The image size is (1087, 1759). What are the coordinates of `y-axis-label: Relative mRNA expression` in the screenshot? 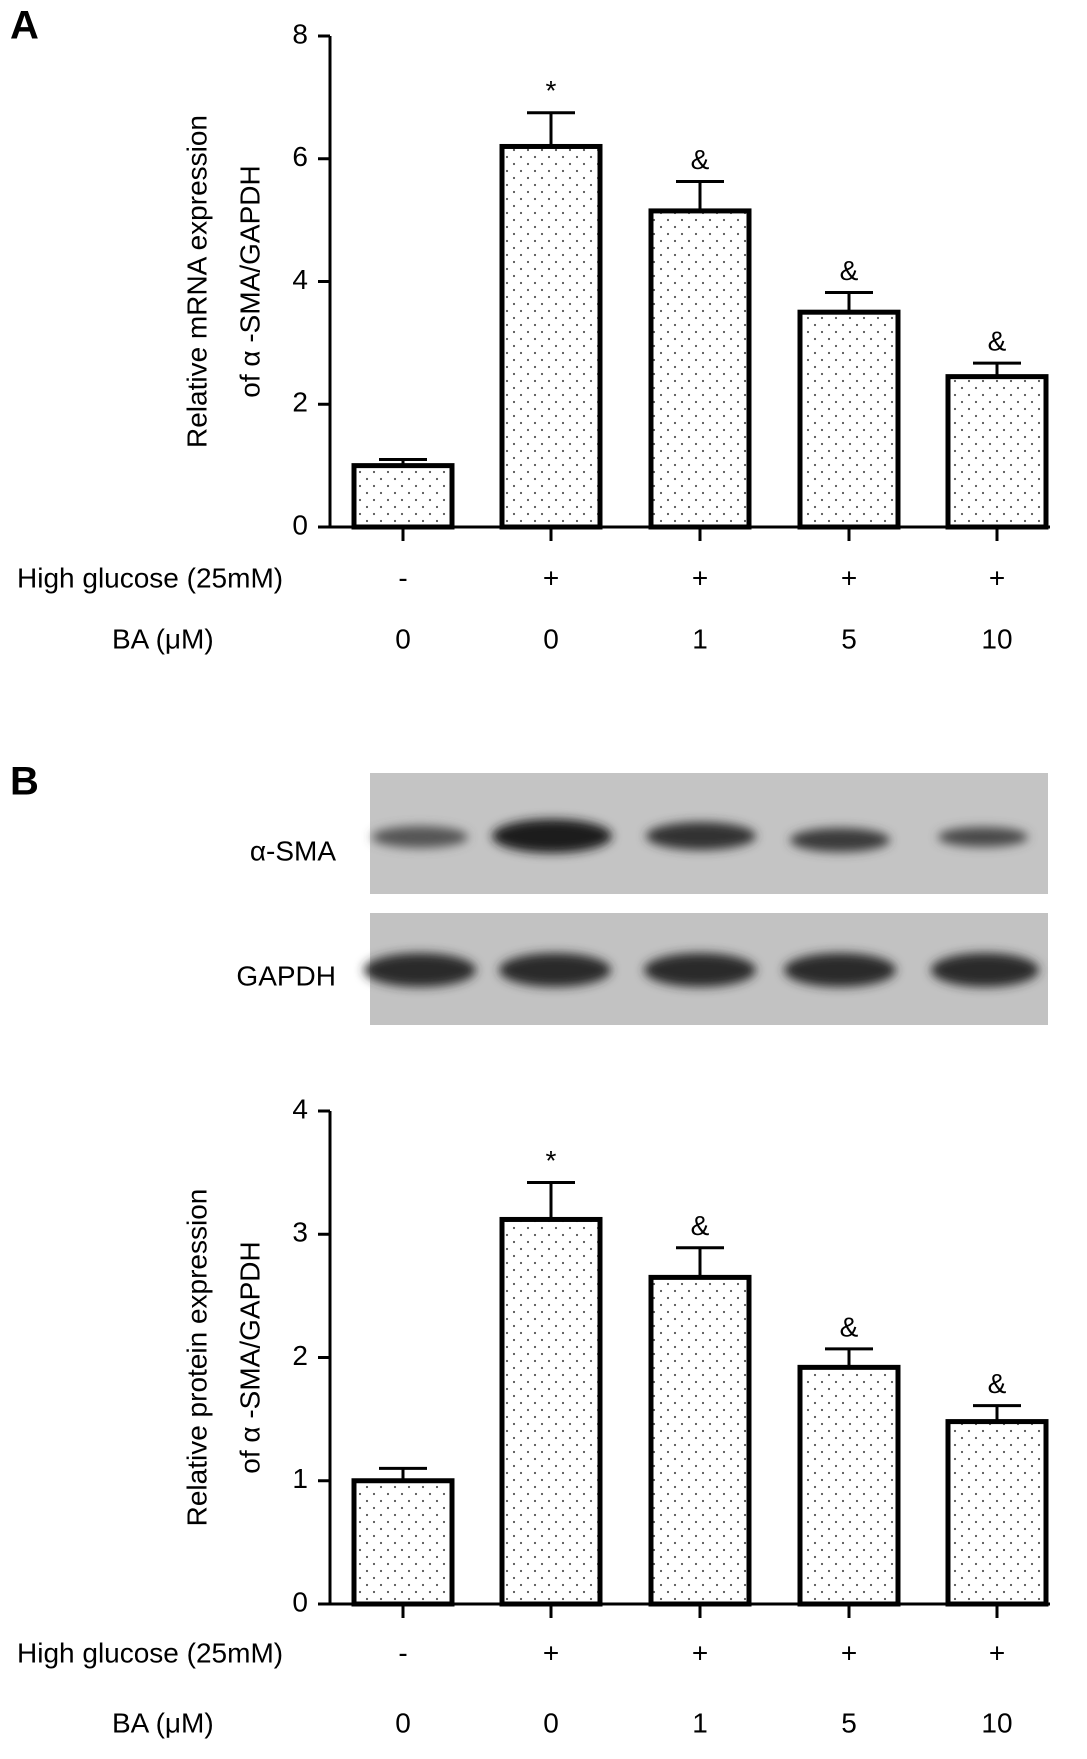 It's located at (196, 281).